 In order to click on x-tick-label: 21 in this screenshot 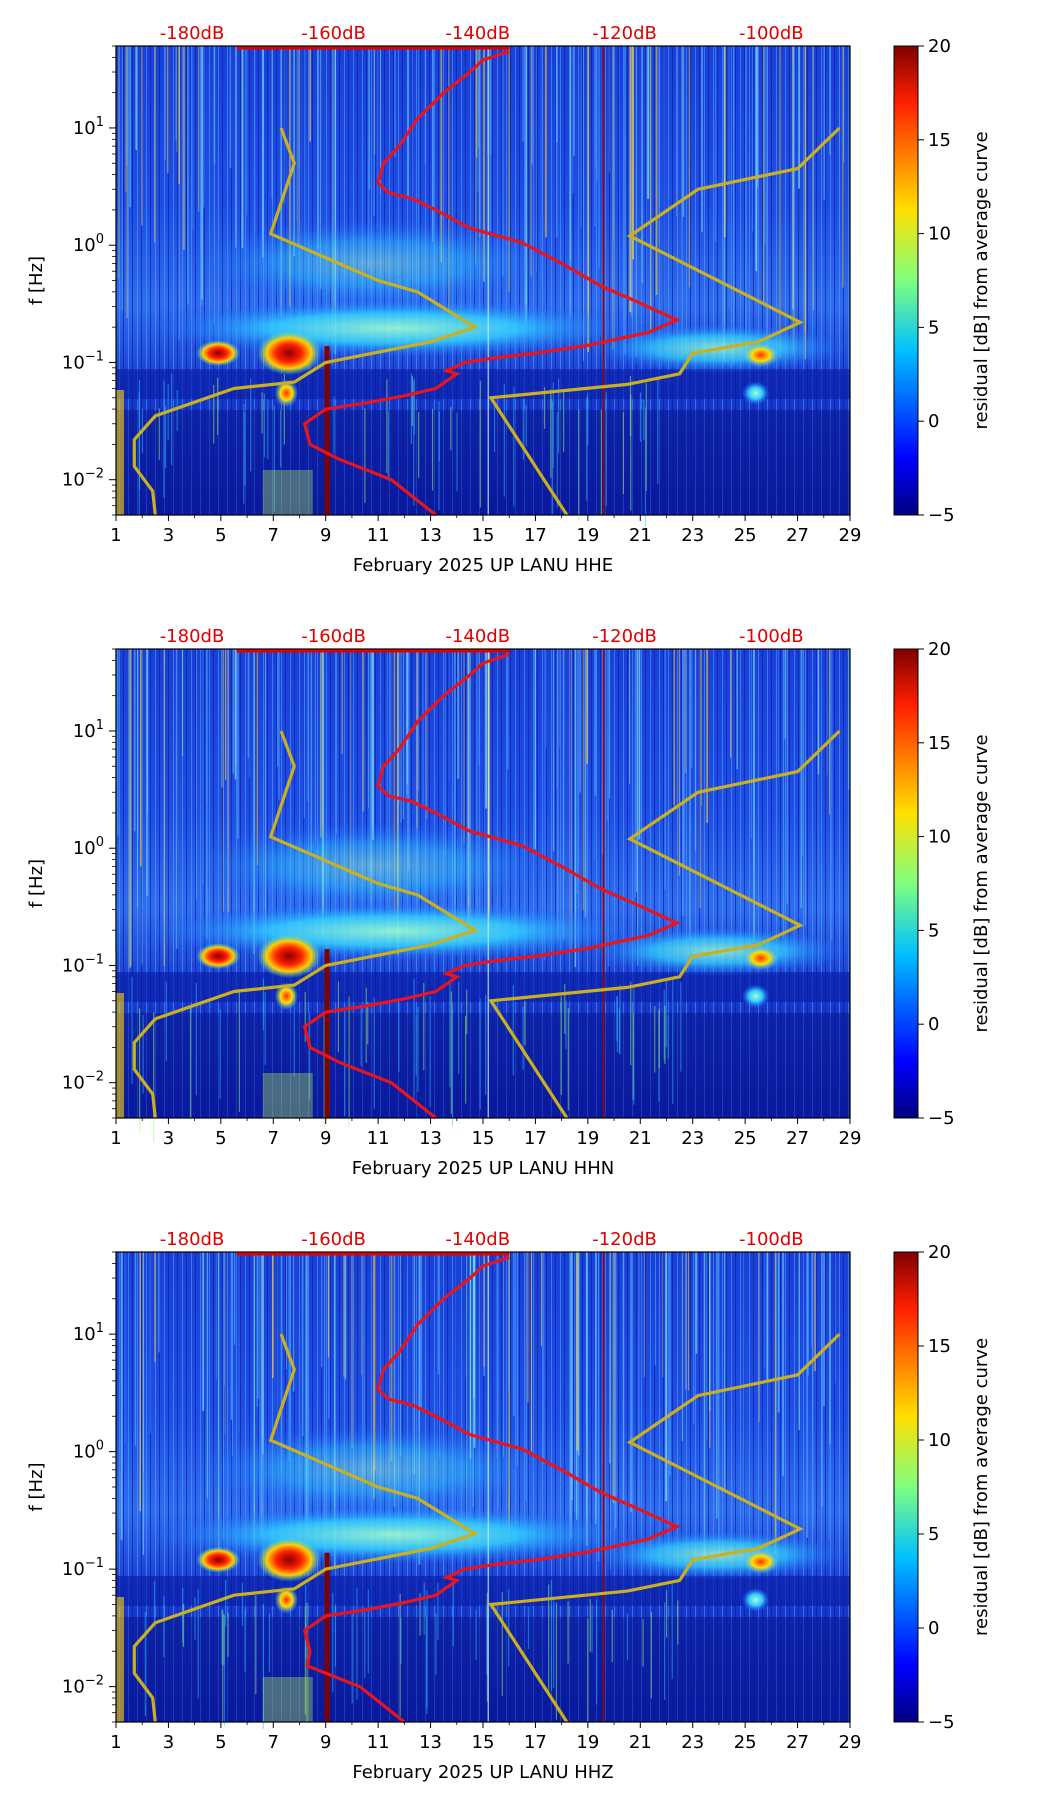, I will do `click(640, 535)`.